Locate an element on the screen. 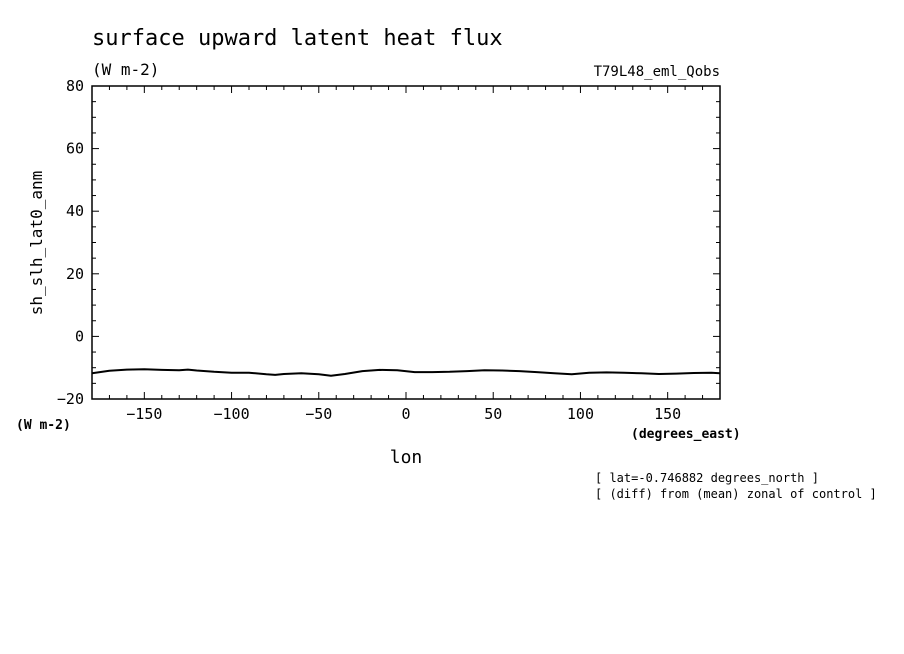  x-tick-label: −100 is located at coordinates (231, 414).